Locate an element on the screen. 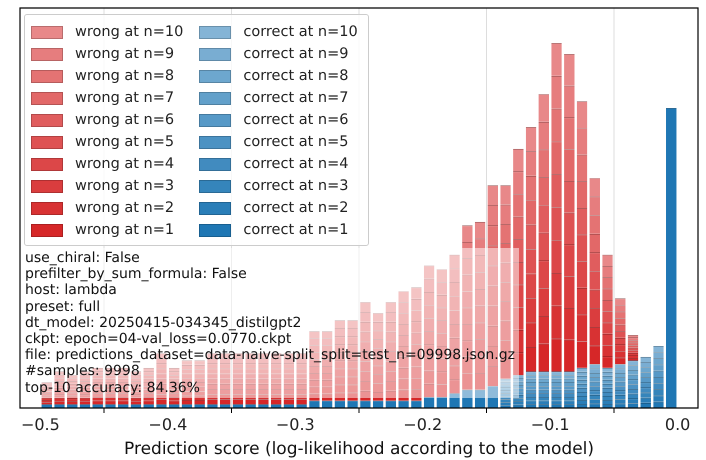  annotation: host: lambda is located at coordinates (71, 290).